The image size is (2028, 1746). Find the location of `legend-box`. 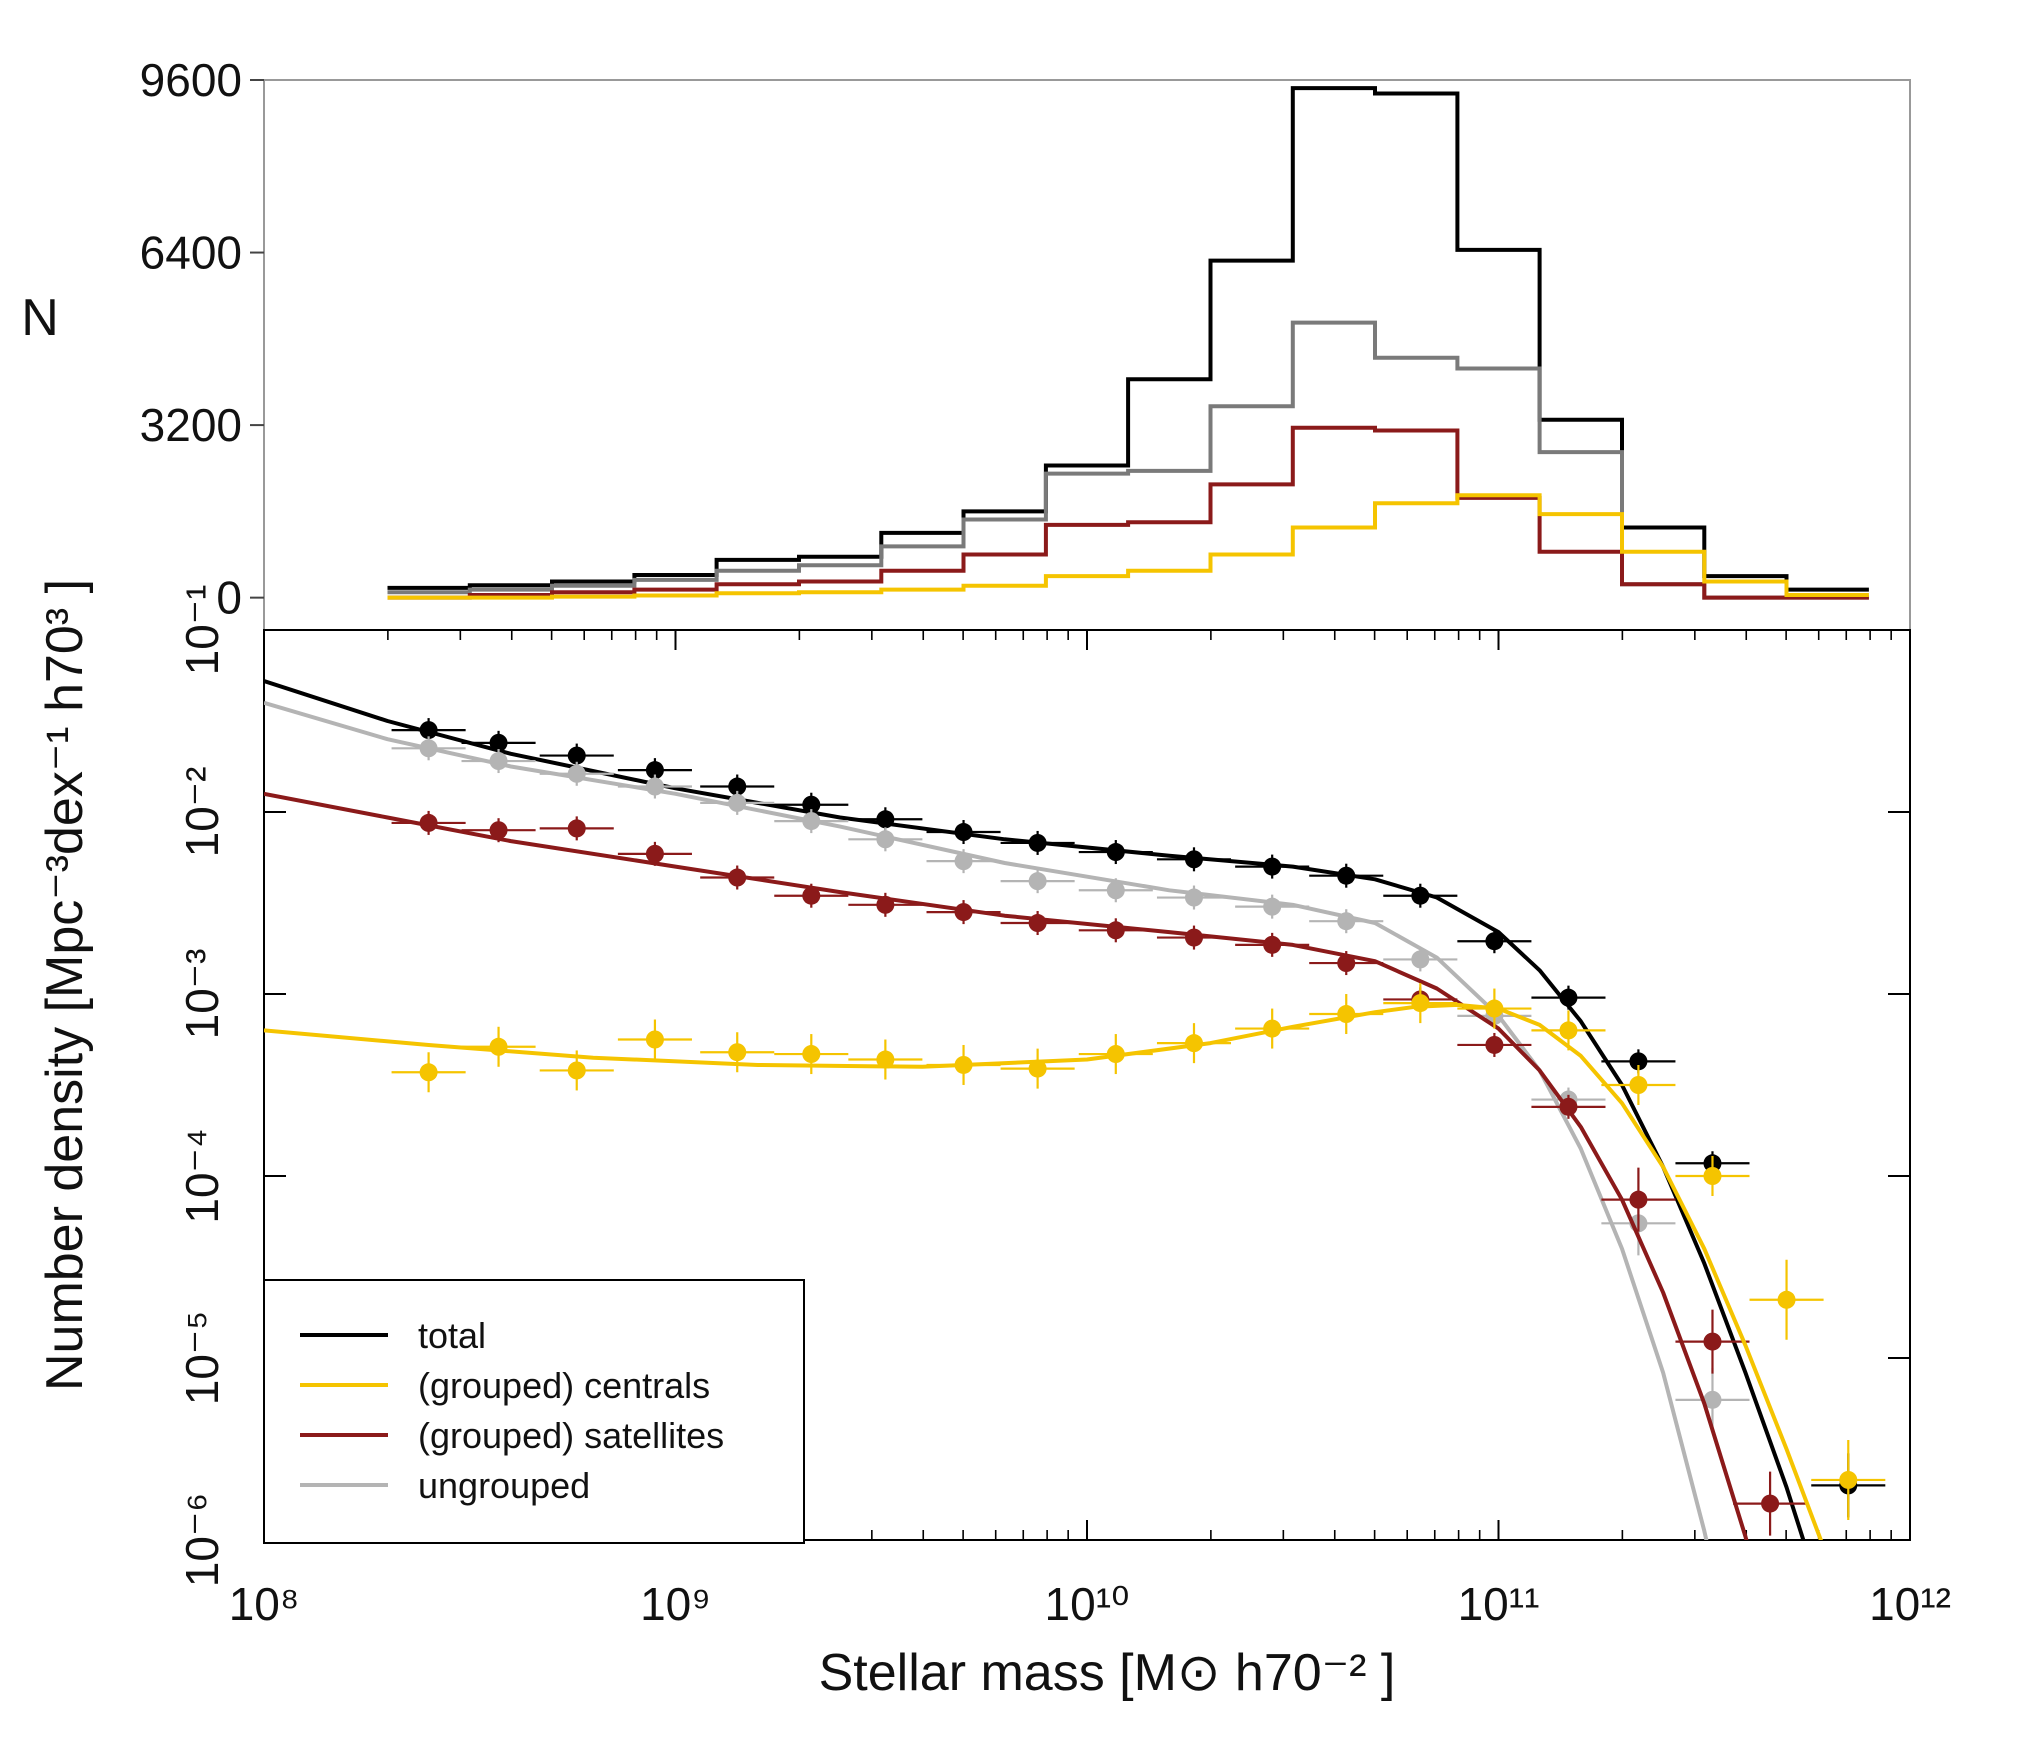

legend-box is located at coordinates (534, 1411).